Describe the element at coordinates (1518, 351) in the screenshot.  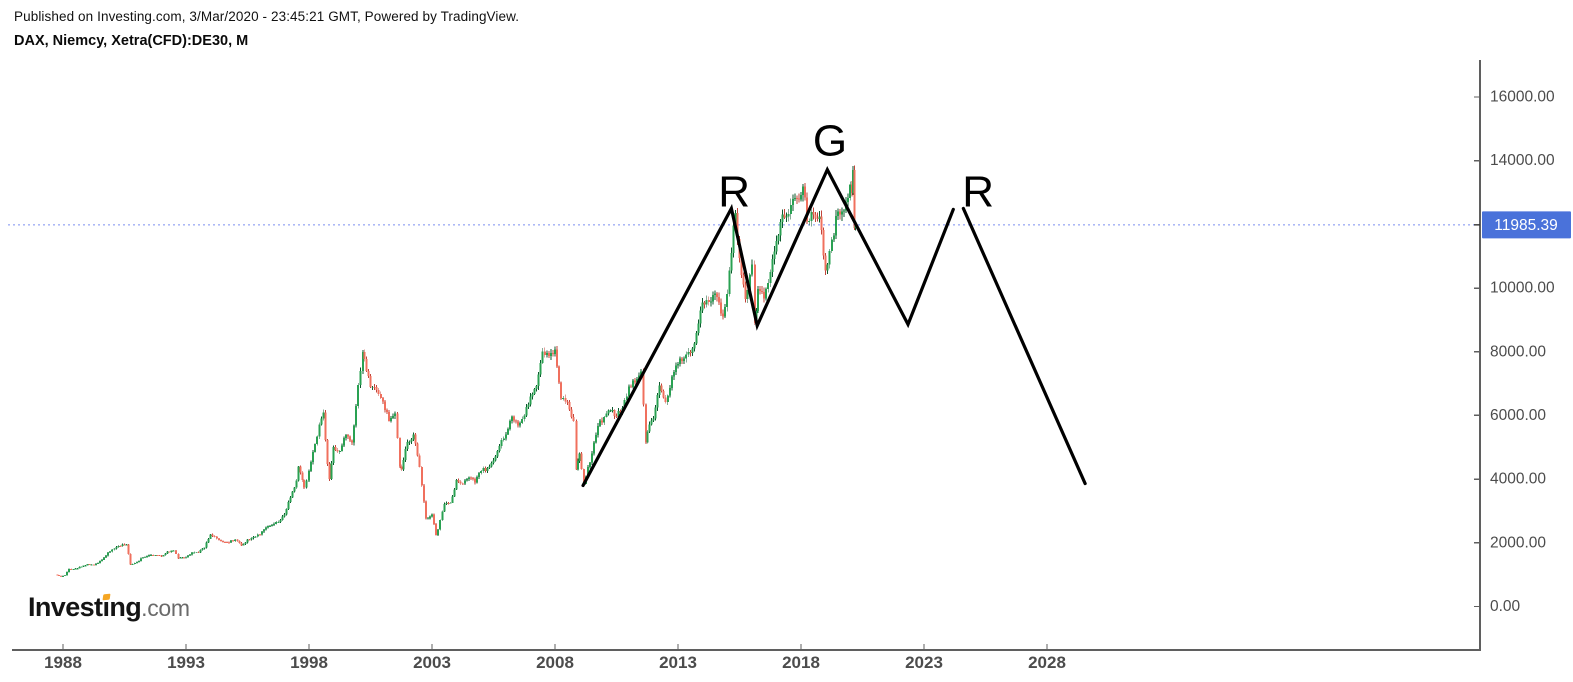
I see `price-tick-label: 8000.00` at that location.